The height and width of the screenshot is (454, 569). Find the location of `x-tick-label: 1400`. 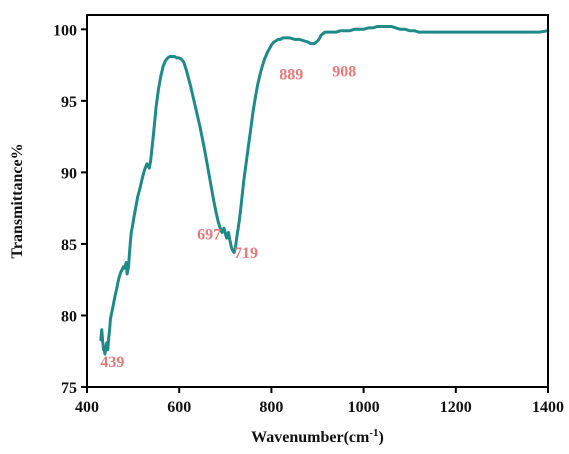

x-tick-label: 1400 is located at coordinates (548, 407).